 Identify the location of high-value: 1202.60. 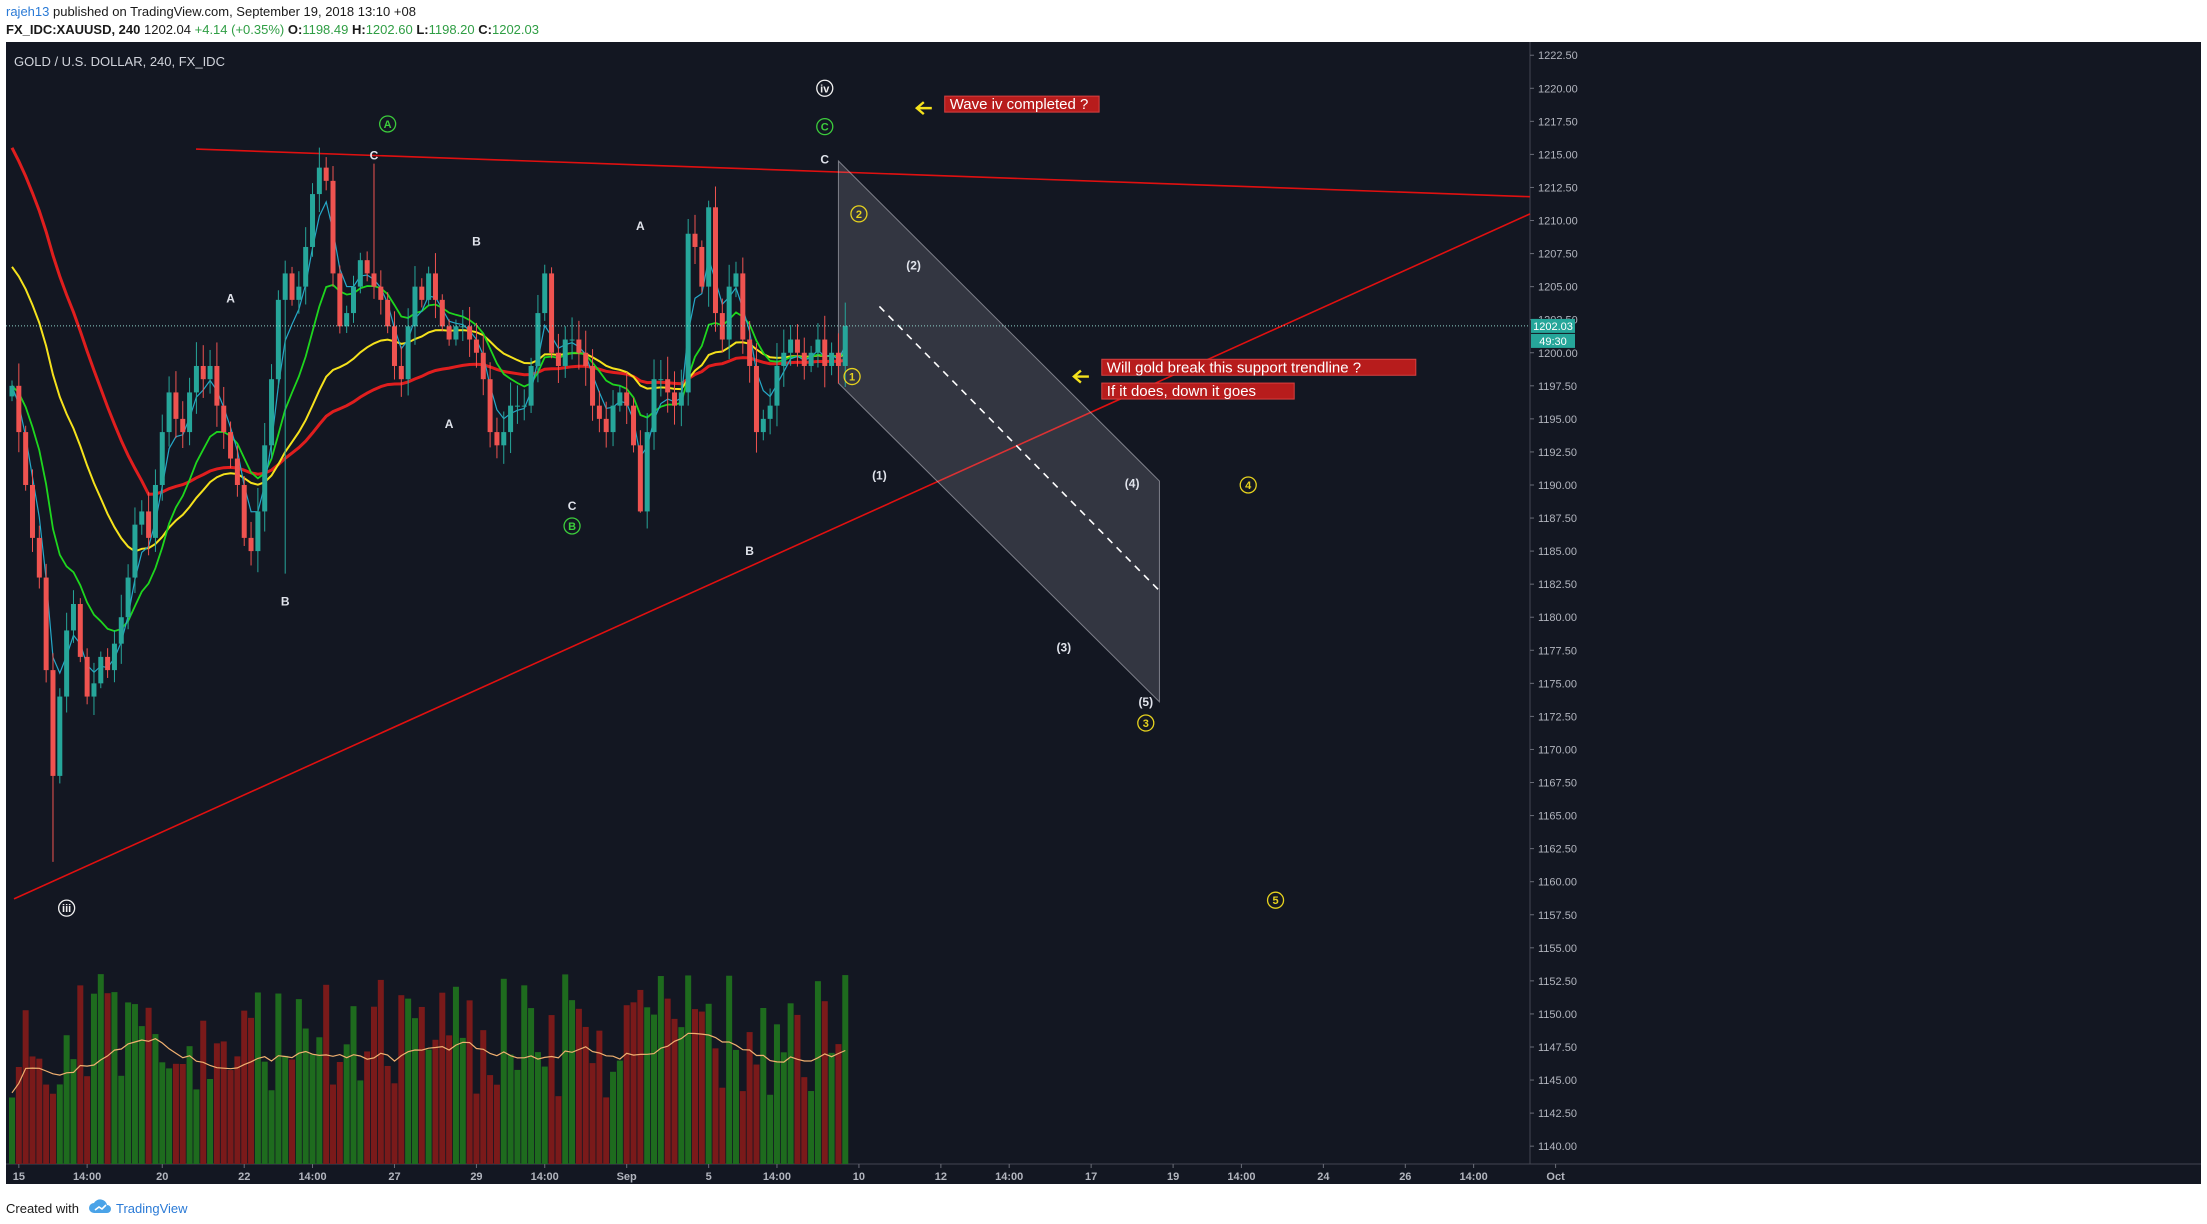
(389, 29).